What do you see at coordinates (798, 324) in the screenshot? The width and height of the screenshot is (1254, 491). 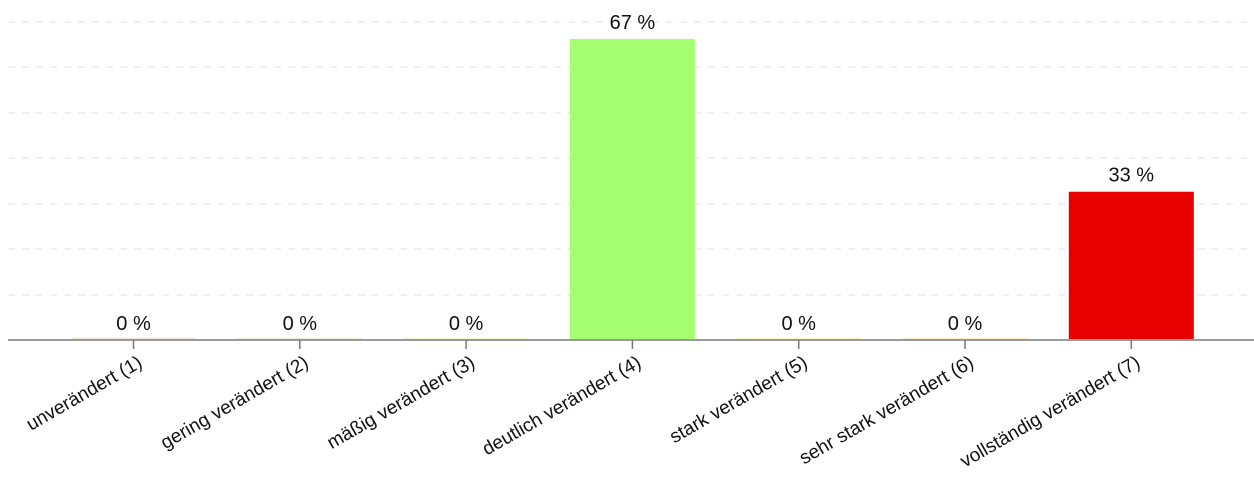 I see `data-label-5: 0 %` at bounding box center [798, 324].